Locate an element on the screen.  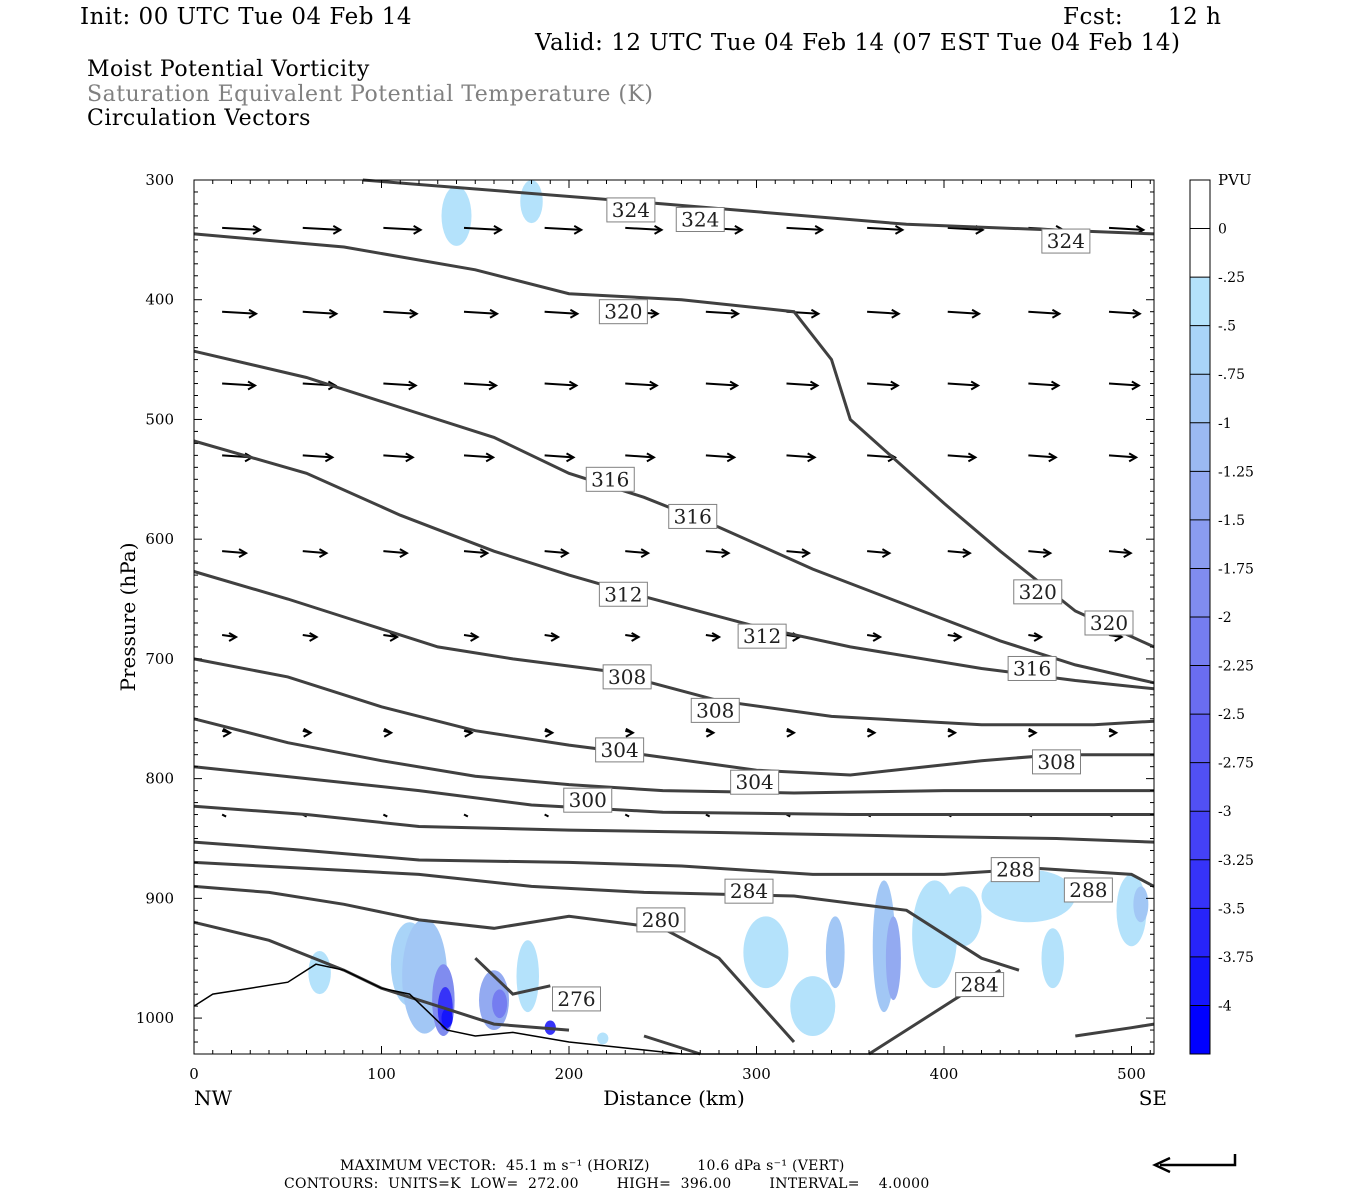
colorbar-label: -1 is located at coordinates (1225, 424).